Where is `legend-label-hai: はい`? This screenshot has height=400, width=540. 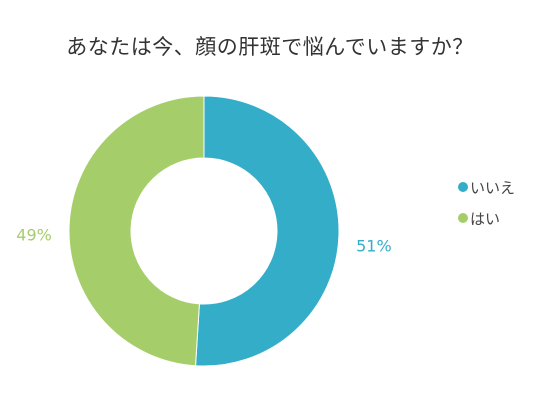 legend-label-hai: はい is located at coordinates (485, 218).